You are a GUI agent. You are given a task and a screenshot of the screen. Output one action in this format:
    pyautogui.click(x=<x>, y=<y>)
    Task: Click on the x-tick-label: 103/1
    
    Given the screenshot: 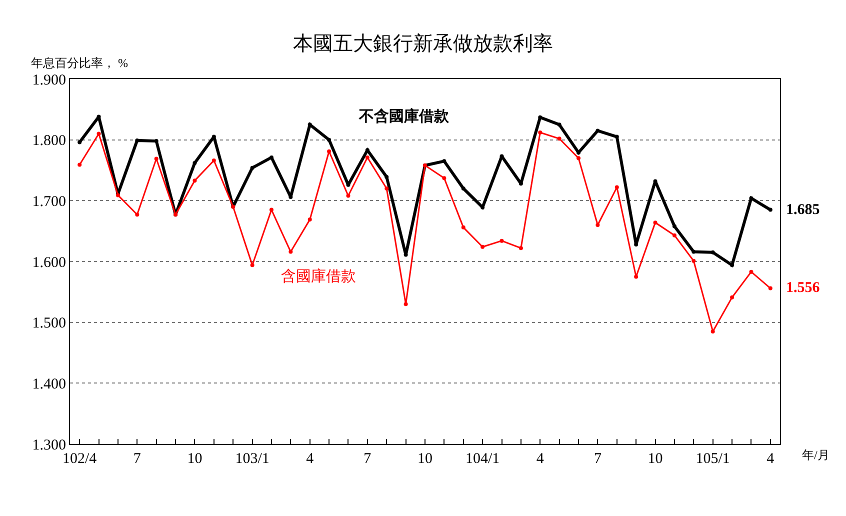 What is the action you would take?
    pyautogui.click(x=252, y=459)
    